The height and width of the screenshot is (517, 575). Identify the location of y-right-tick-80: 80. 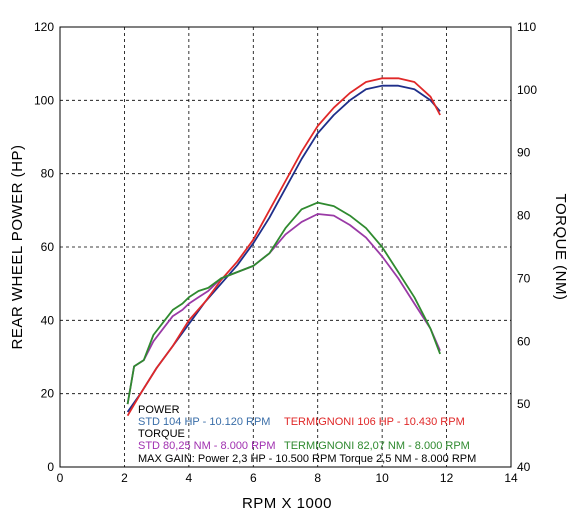
(524, 216).